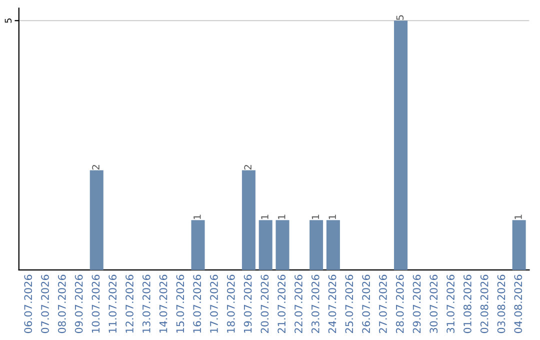 The height and width of the screenshot is (340, 540). Describe the element at coordinates (468, 304) in the screenshot. I see `x-tick-label: 01.08.2026` at that location.